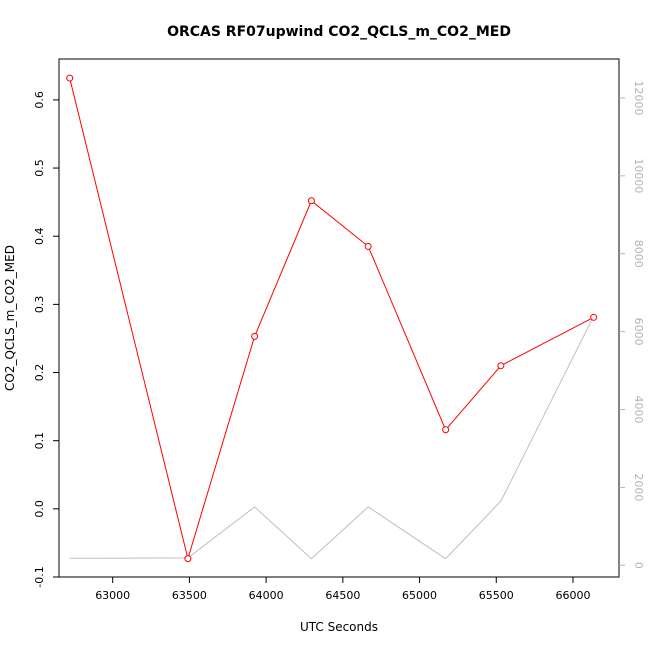 This screenshot has width=650, height=650. Describe the element at coordinates (39, 100) in the screenshot. I see `y-tick-label-left: 0.6` at that location.